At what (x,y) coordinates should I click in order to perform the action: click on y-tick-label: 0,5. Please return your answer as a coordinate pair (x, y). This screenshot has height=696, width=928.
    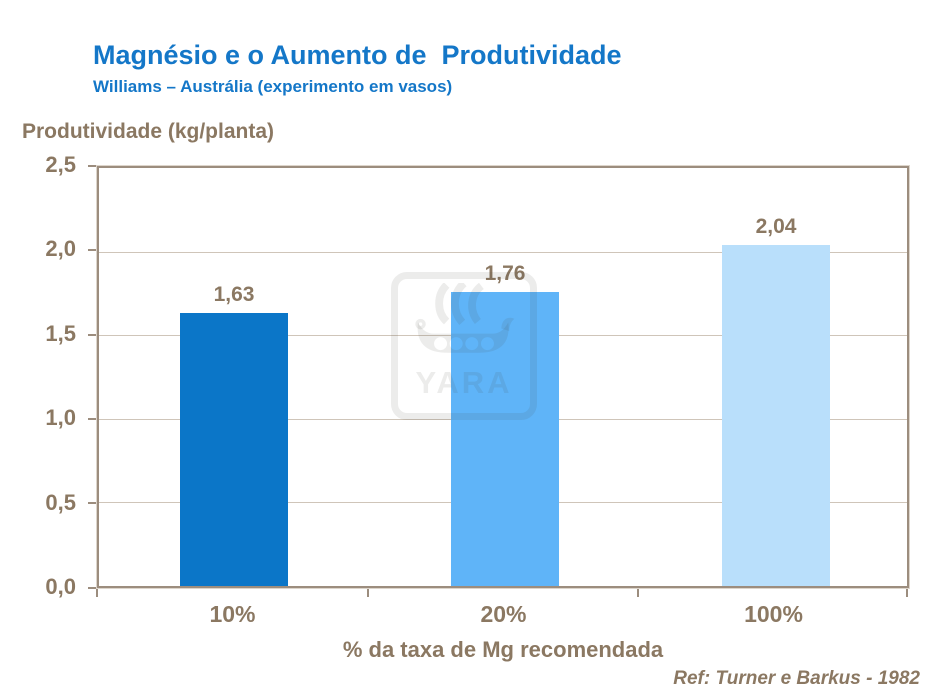
    Looking at the image, I should click on (60, 502).